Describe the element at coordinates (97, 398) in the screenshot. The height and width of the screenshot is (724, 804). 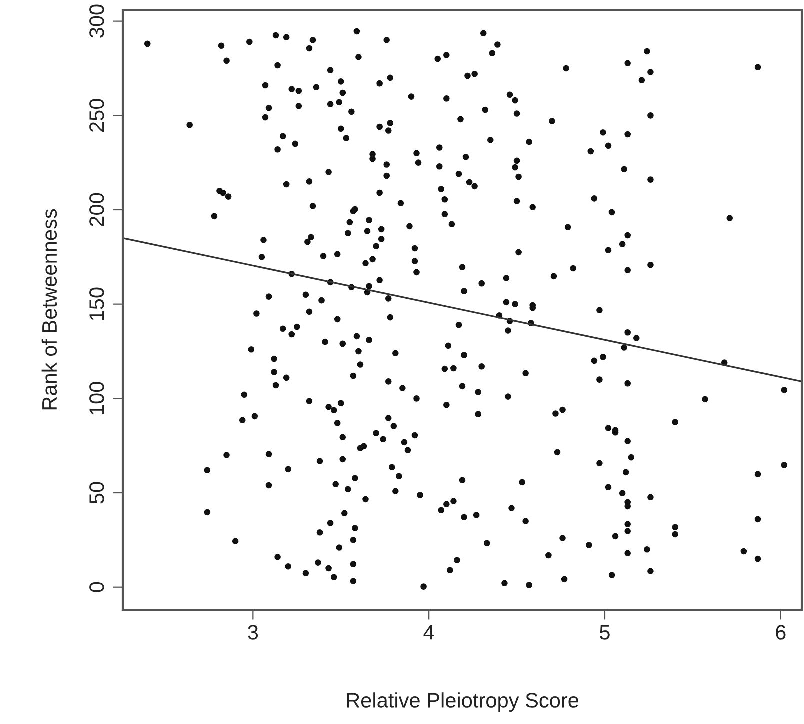
I see `y-tick-label: 100` at that location.